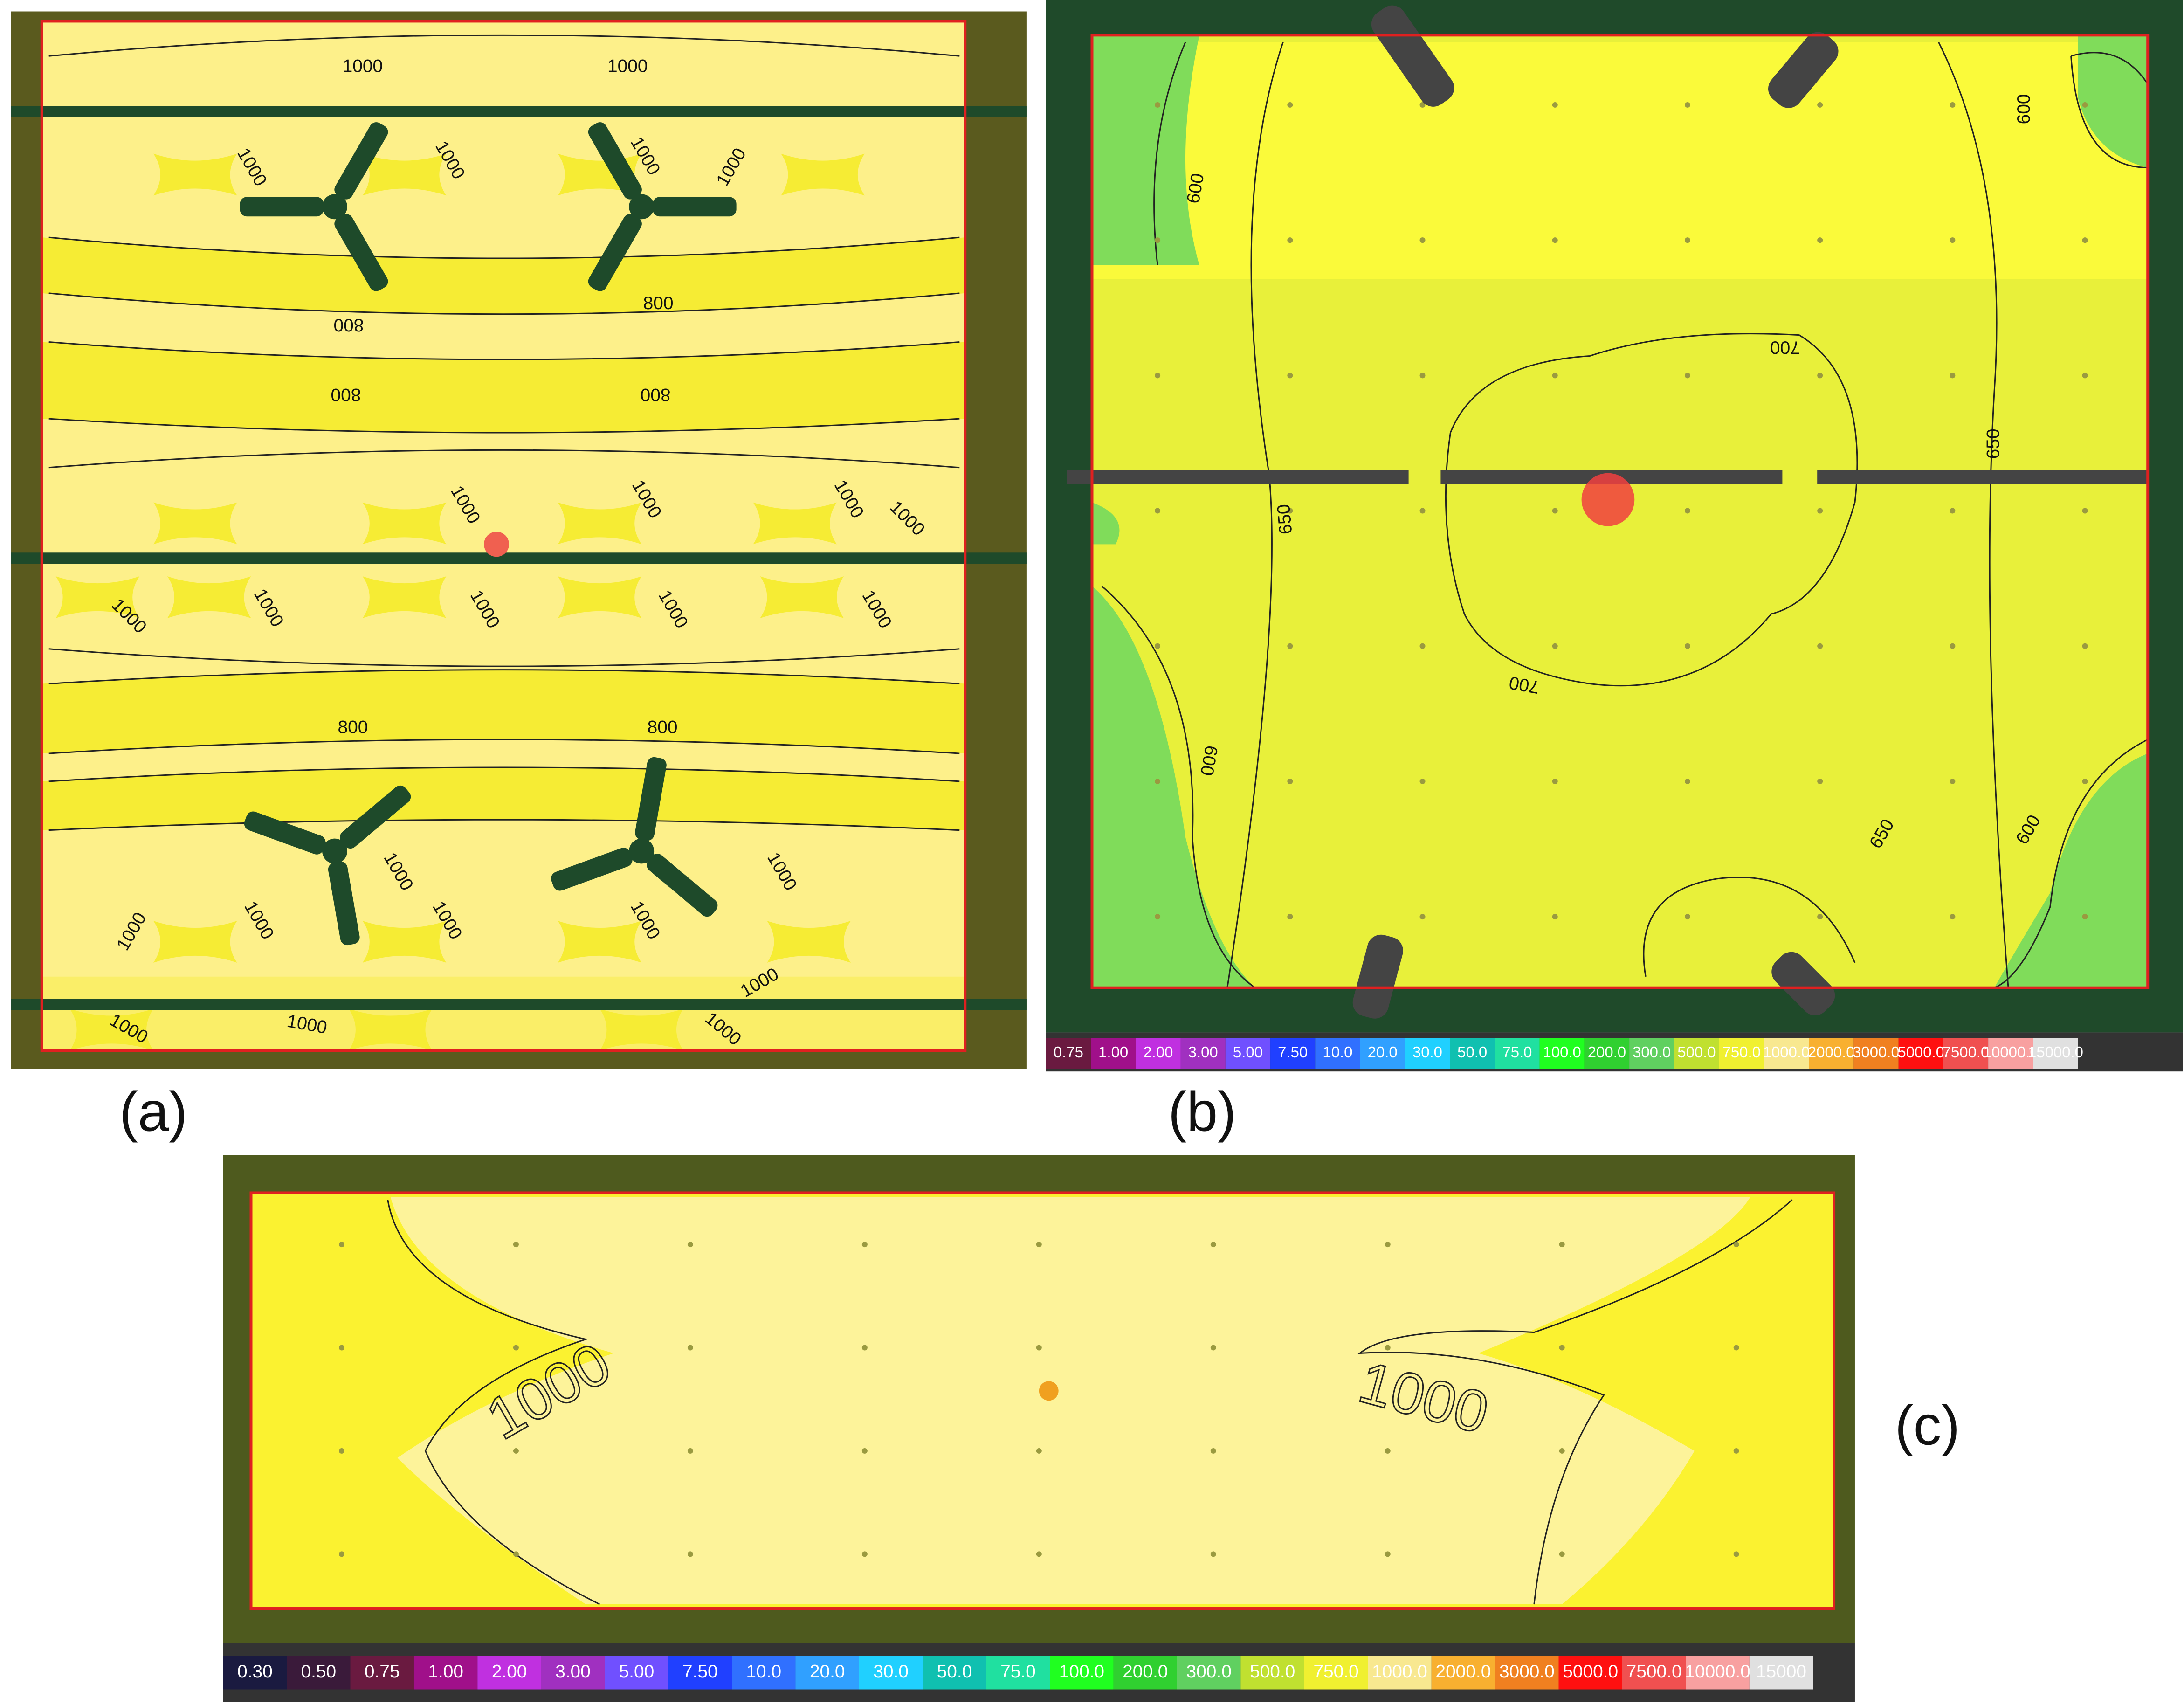 The width and height of the screenshot is (2184, 1705). Describe the element at coordinates (1696, 1052) in the screenshot. I see `legend-label: 500.0` at that location.